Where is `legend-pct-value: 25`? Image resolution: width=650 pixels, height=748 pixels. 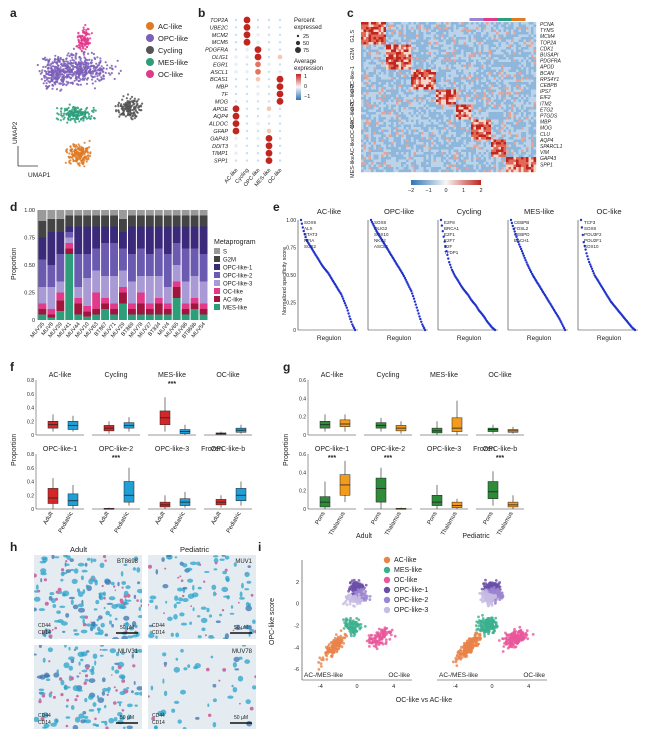
legend-pct-value: 25 is located at coordinates (306, 37).